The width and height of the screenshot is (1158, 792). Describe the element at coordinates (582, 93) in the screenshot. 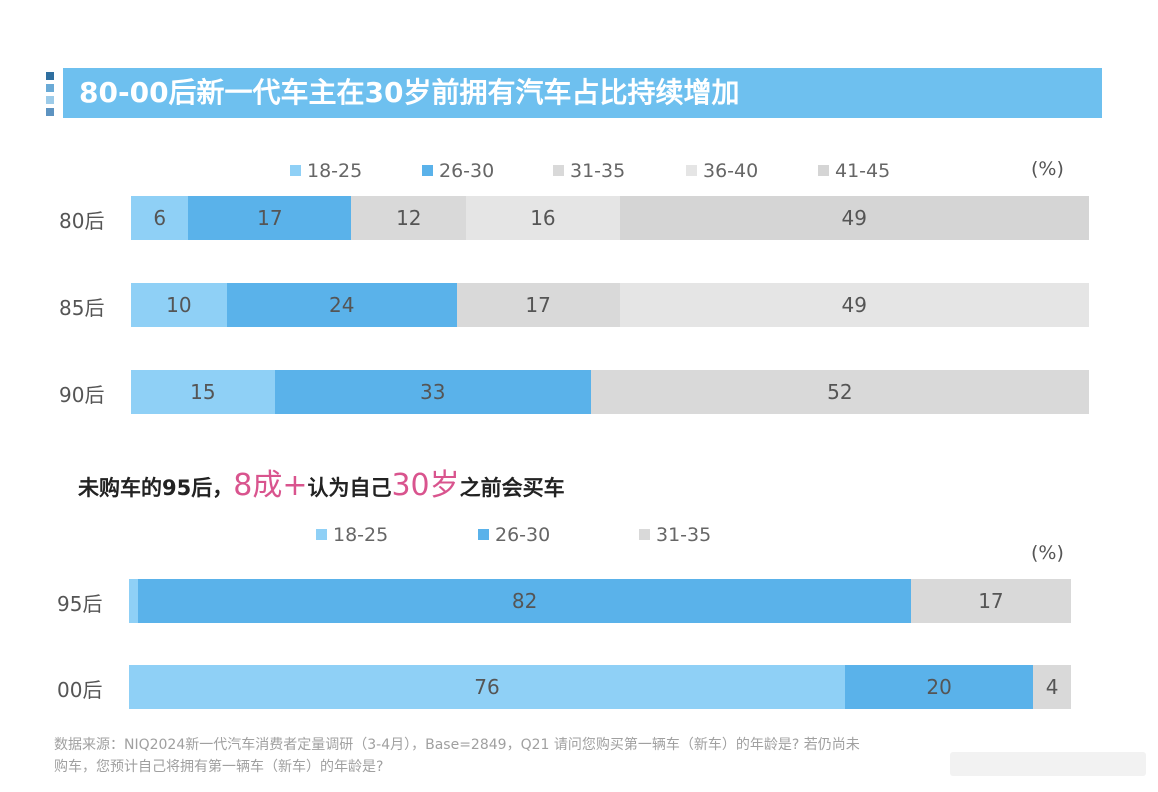

I see `page-title: 80-00后新一代车主在30岁前拥有汽车占比持续增加` at that location.